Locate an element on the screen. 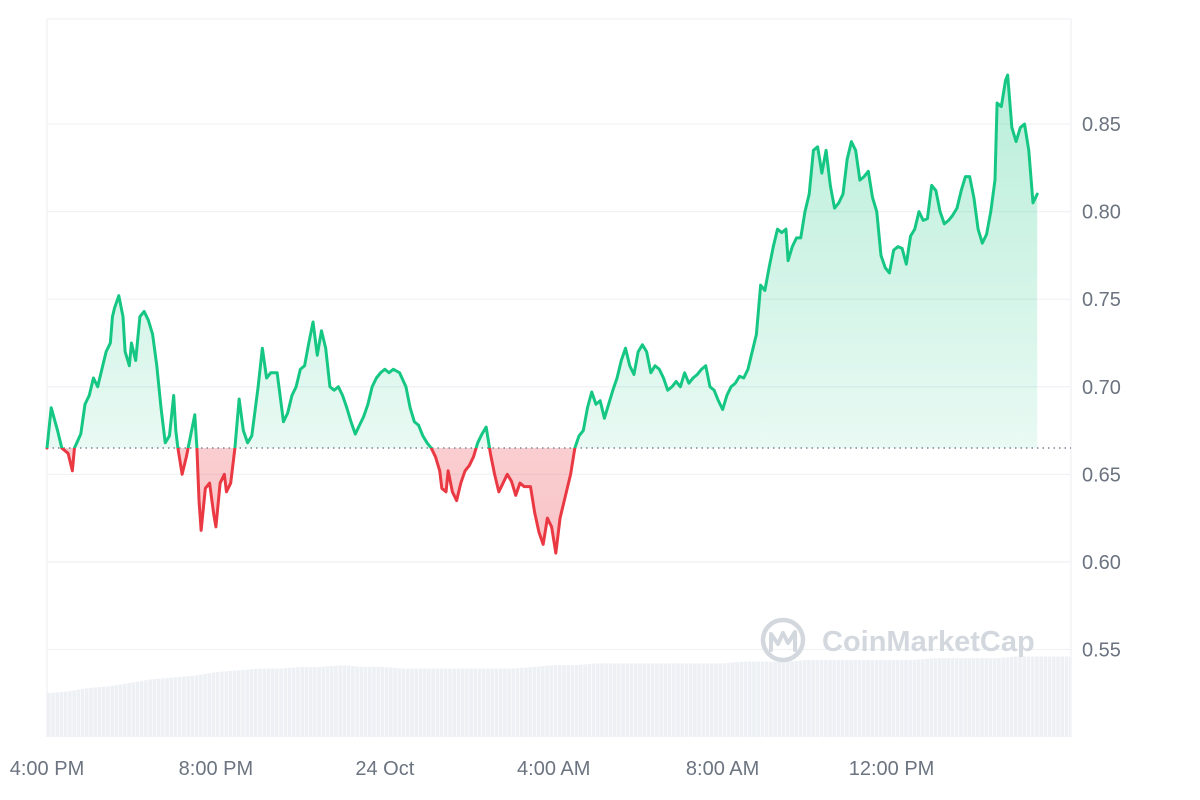 Image resolution: width=1200 pixels, height=800 pixels. y-tick-label: 0.55 is located at coordinates (1101, 650).